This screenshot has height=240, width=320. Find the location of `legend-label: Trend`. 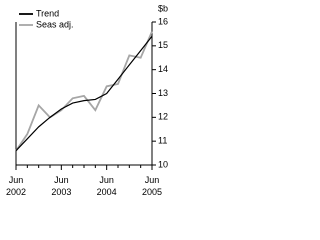

legend-label: Trend is located at coordinates (47, 13).